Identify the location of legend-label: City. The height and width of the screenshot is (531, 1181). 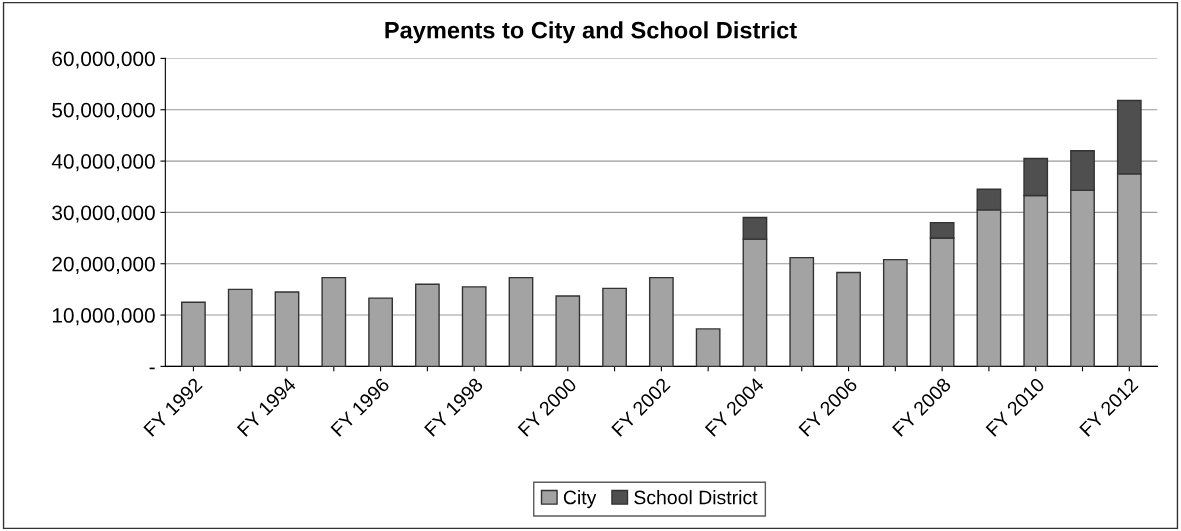
(580, 499).